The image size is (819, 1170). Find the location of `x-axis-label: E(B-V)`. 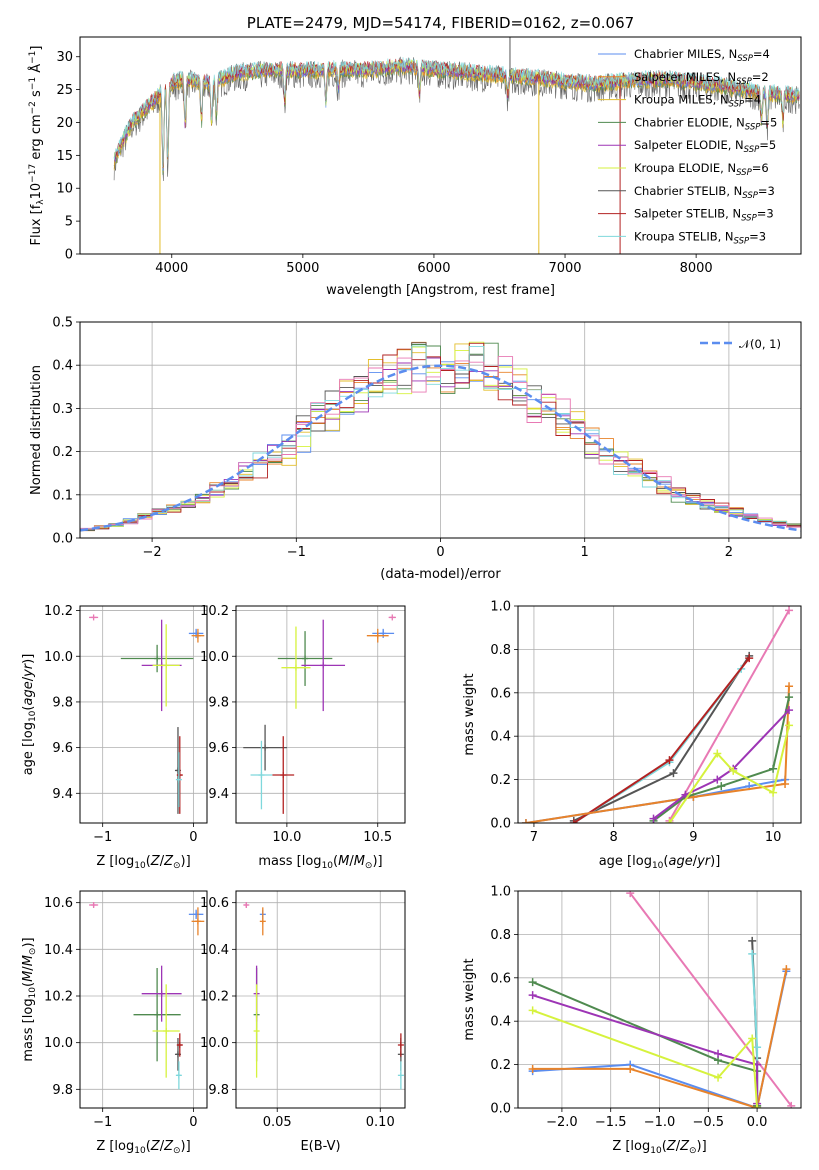

x-axis-label: E(B-V) is located at coordinates (320, 1146).